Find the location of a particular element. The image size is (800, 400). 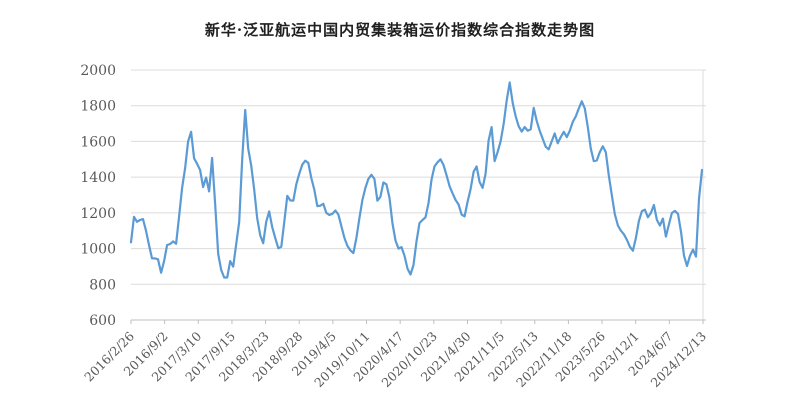

chart-title: 新华·泛亚航运中国内贸集装箱运价指数综合指数走势图 is located at coordinates (400, 30).